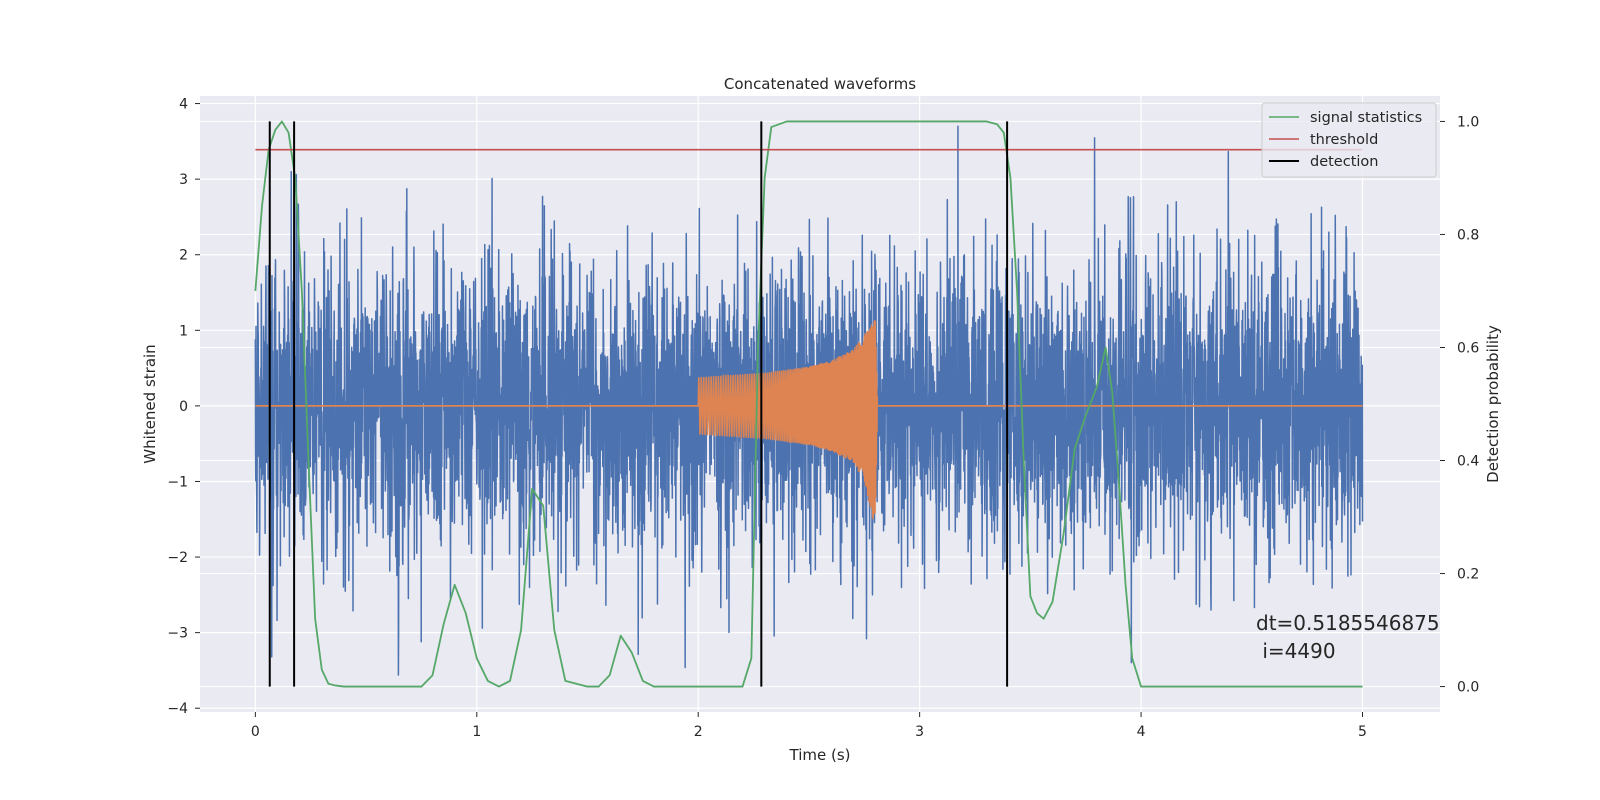 The height and width of the screenshot is (800, 1600). I want to click on x-axis-label: Time (s), so click(820, 755).